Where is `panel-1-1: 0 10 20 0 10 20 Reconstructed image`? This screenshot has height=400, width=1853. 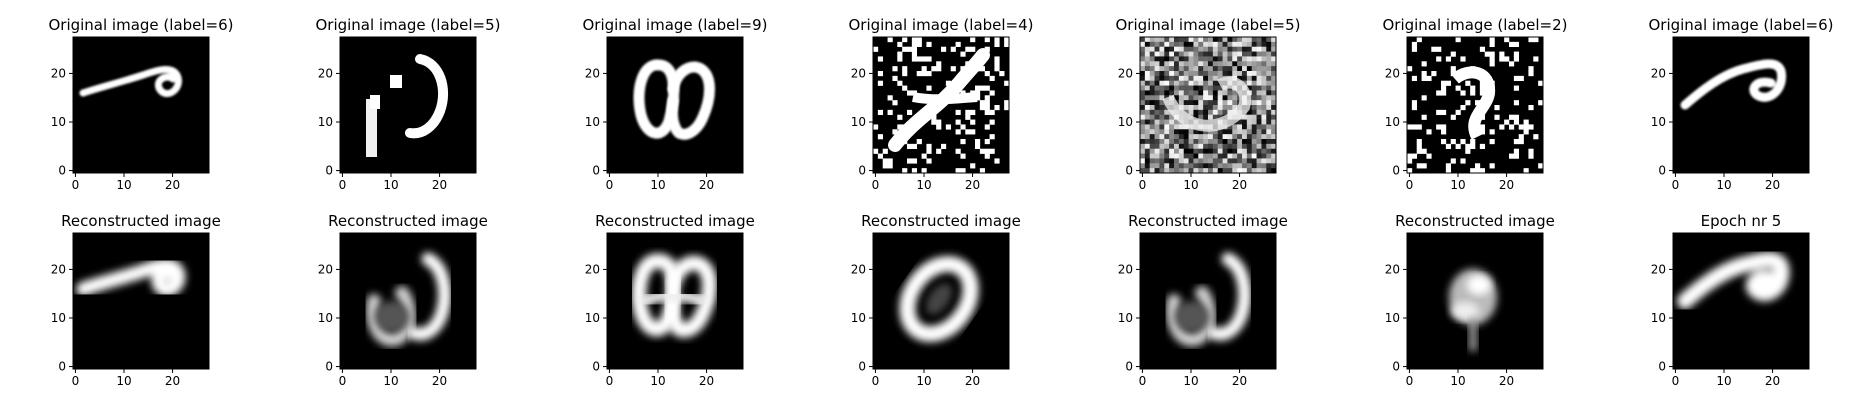 panel-1-1: 0 10 20 0 10 20 Reconstructed image is located at coordinates (403, 300).